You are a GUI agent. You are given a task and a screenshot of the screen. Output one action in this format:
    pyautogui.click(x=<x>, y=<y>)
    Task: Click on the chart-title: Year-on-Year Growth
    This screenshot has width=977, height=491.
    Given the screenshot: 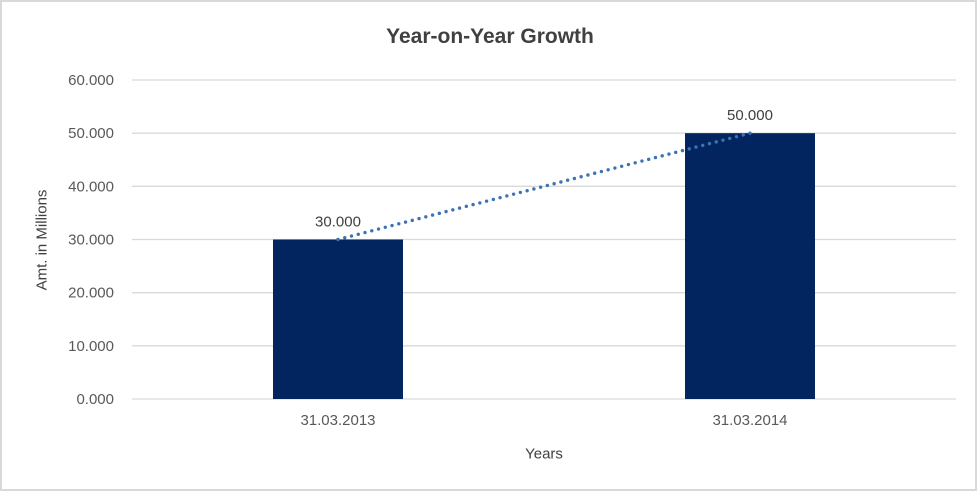 What is the action you would take?
    pyautogui.click(x=490, y=36)
    